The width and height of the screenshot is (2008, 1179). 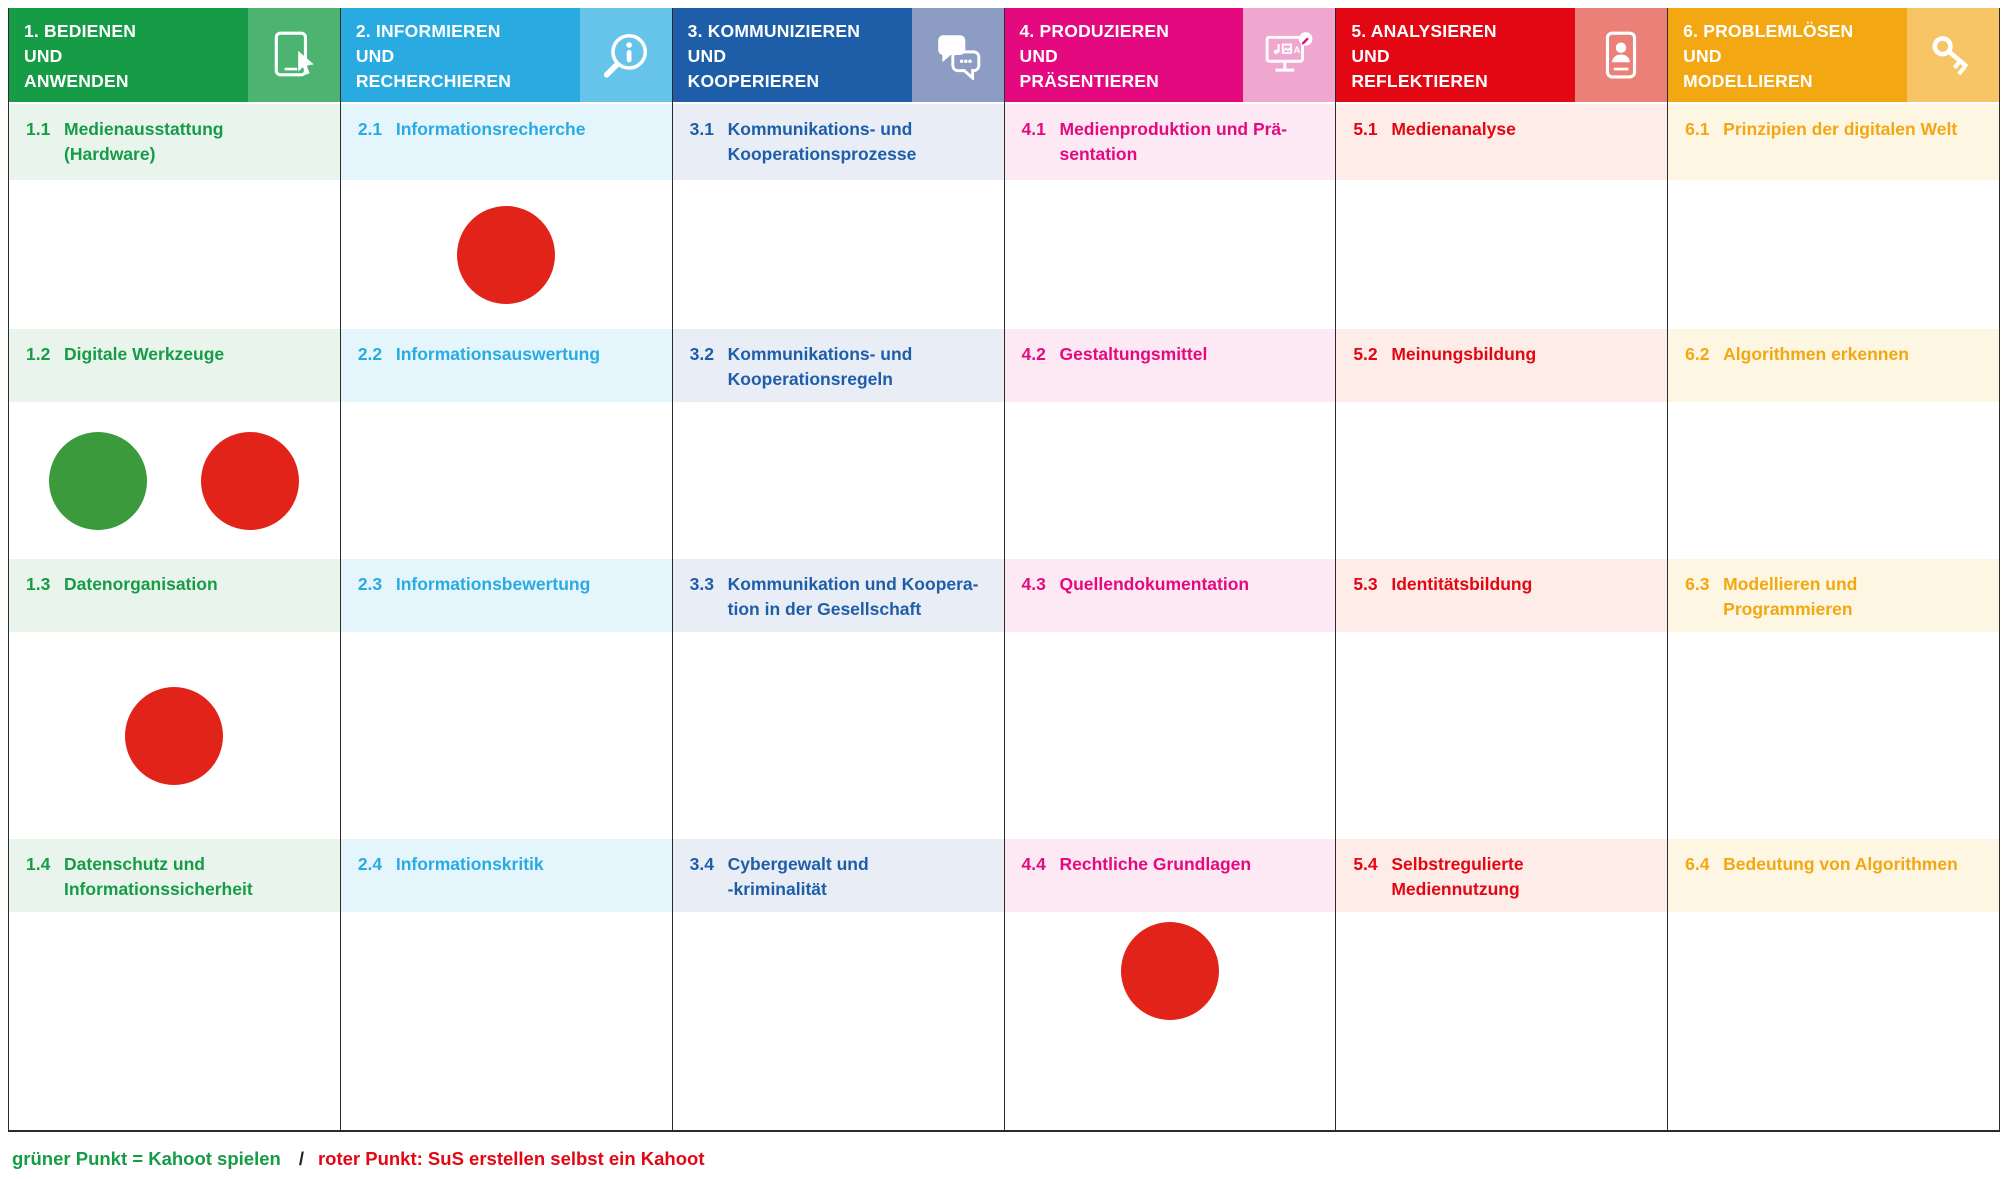 I want to click on competence-cell-6.1: 6.1 Prinzipien der digitalen Welt, so click(x=1833, y=142).